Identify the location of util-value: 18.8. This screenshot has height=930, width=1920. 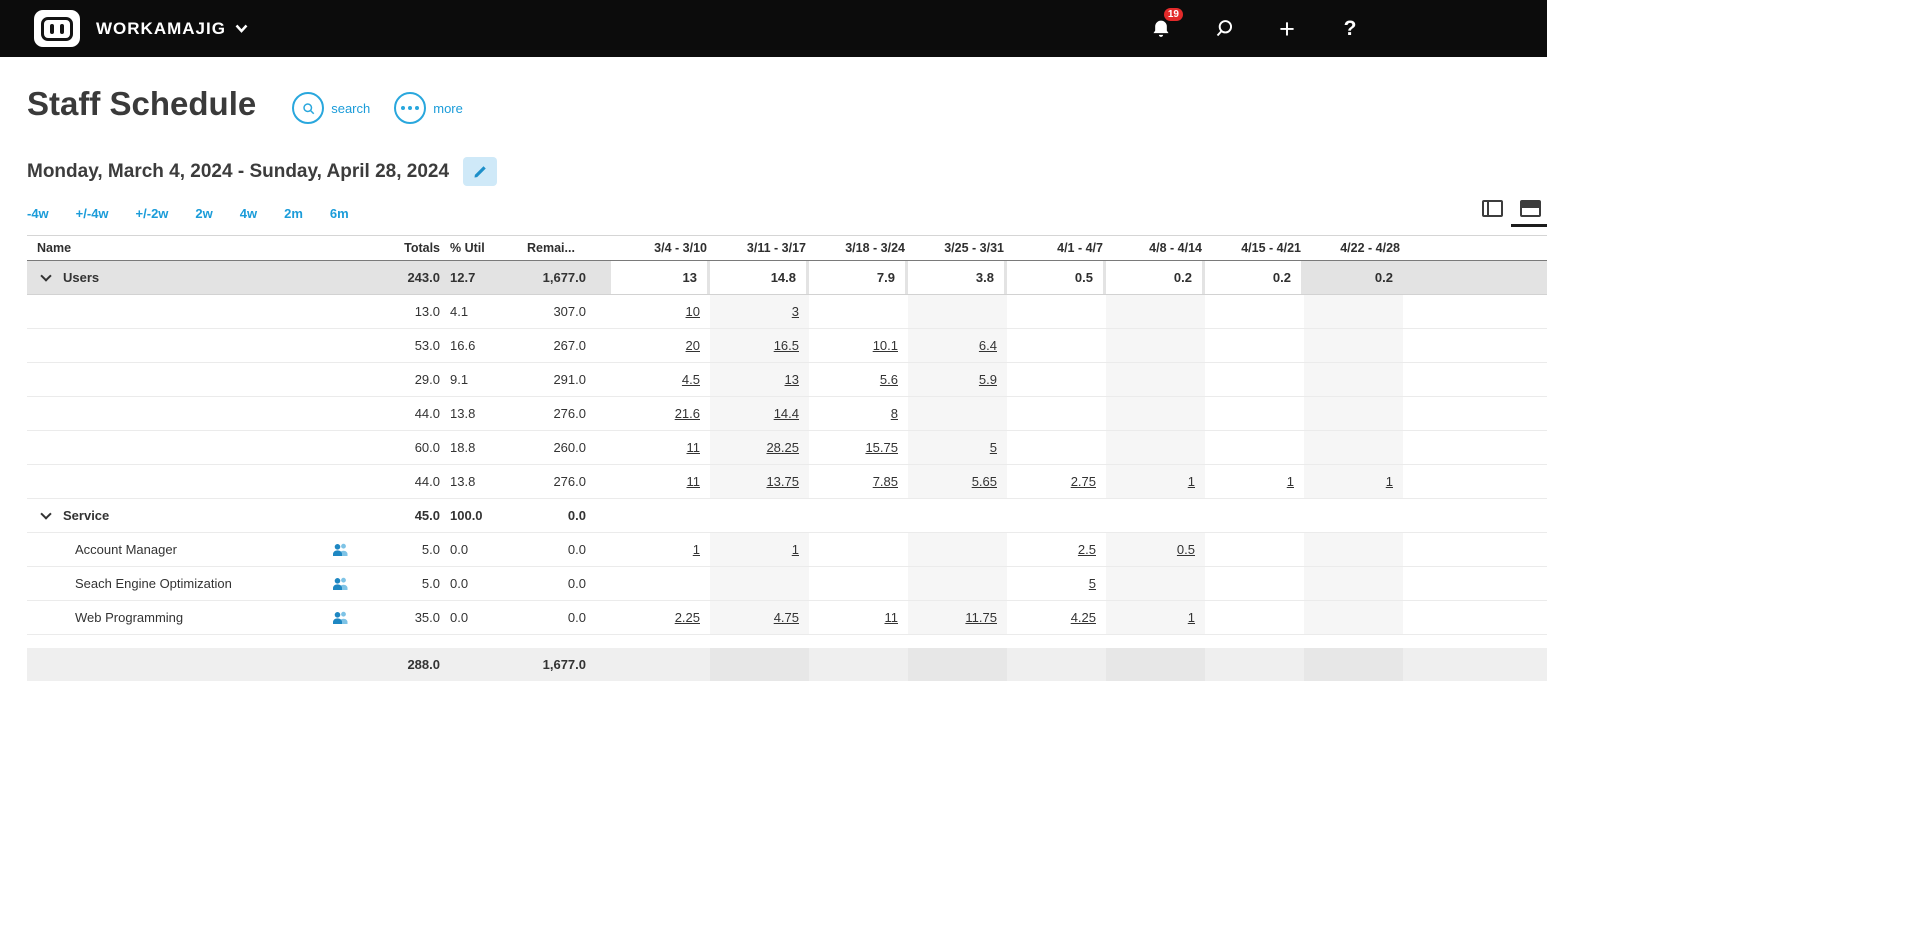
(463, 447).